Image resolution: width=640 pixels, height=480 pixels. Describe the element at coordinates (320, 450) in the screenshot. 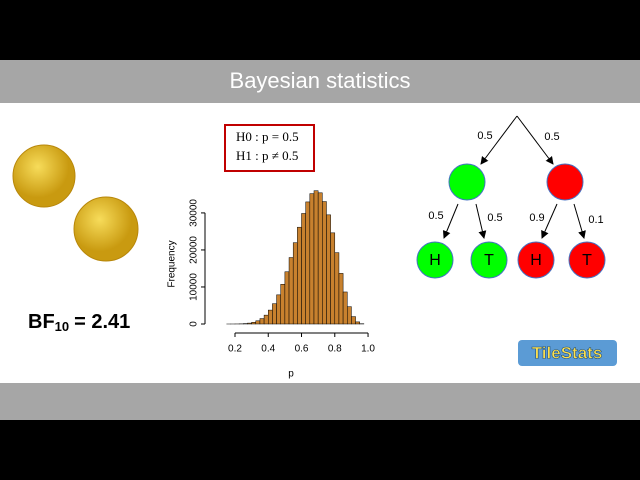

I see `bottom-bar` at that location.